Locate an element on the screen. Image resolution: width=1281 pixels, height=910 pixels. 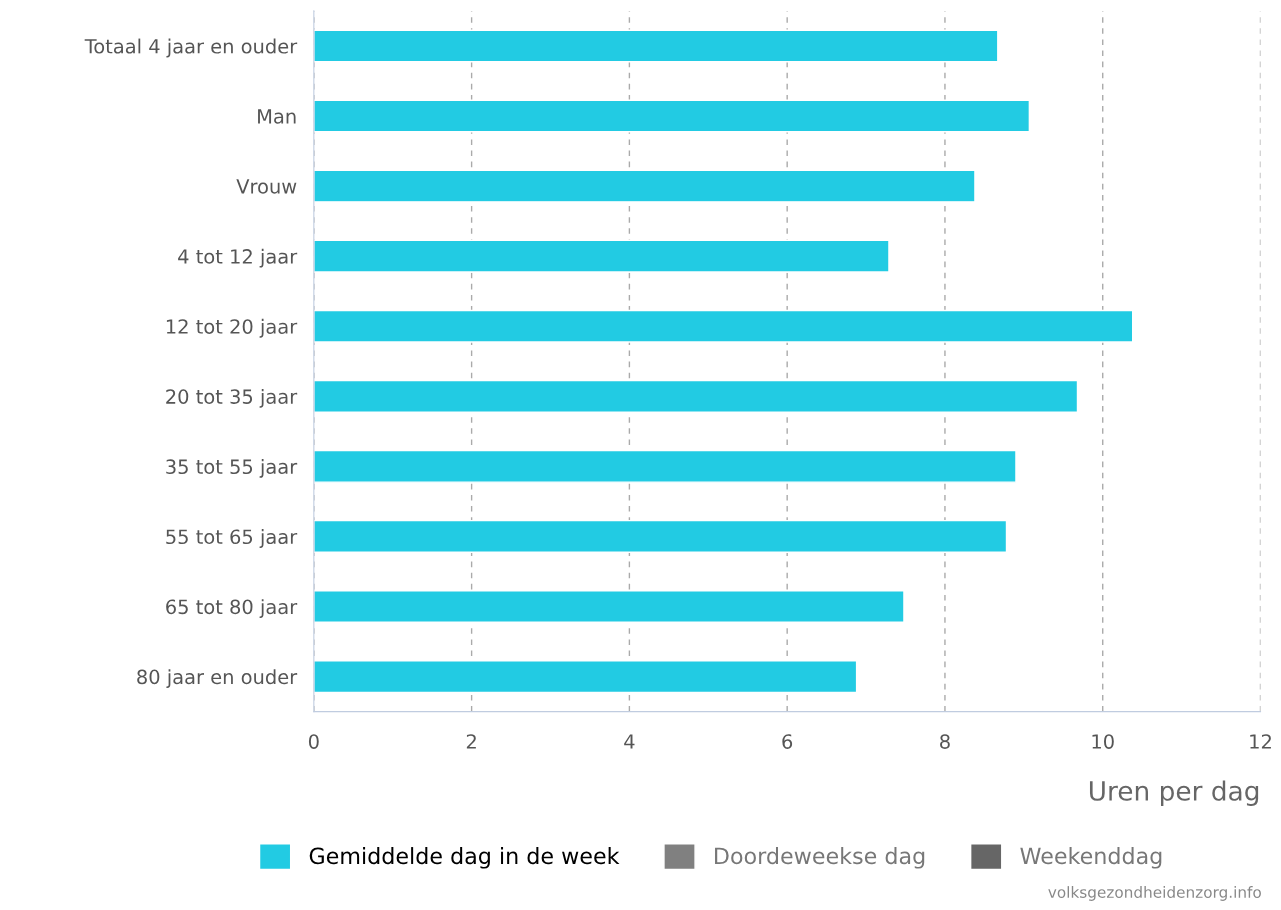
legend-label: Gemiddelde dag in de week is located at coordinates (464, 858).